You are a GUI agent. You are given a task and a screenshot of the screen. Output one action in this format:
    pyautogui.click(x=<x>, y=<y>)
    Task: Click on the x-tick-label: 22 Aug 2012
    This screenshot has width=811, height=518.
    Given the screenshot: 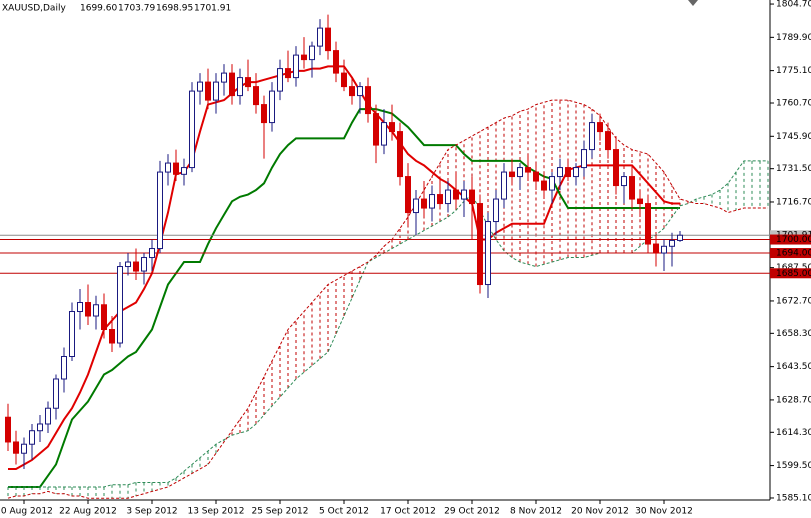 What is the action you would take?
    pyautogui.click(x=88, y=512)
    